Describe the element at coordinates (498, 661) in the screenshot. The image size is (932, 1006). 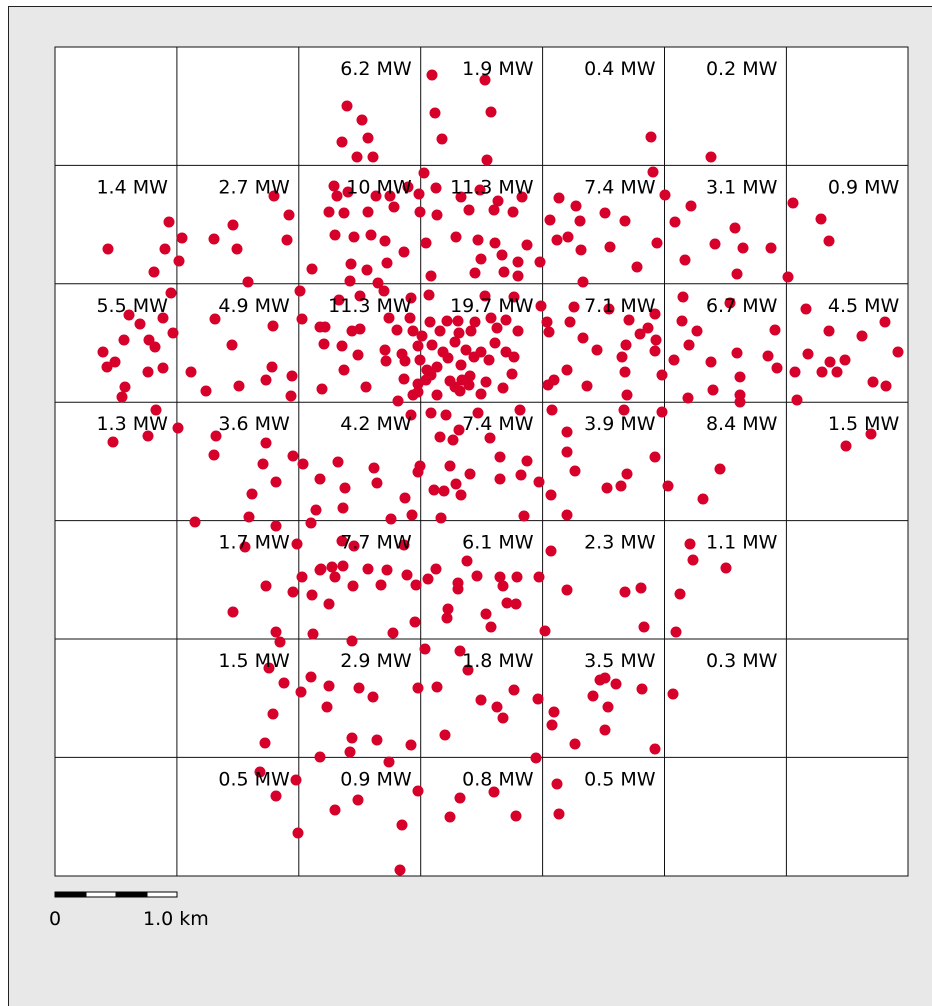
I see `cell-label: 1.8 MW` at that location.